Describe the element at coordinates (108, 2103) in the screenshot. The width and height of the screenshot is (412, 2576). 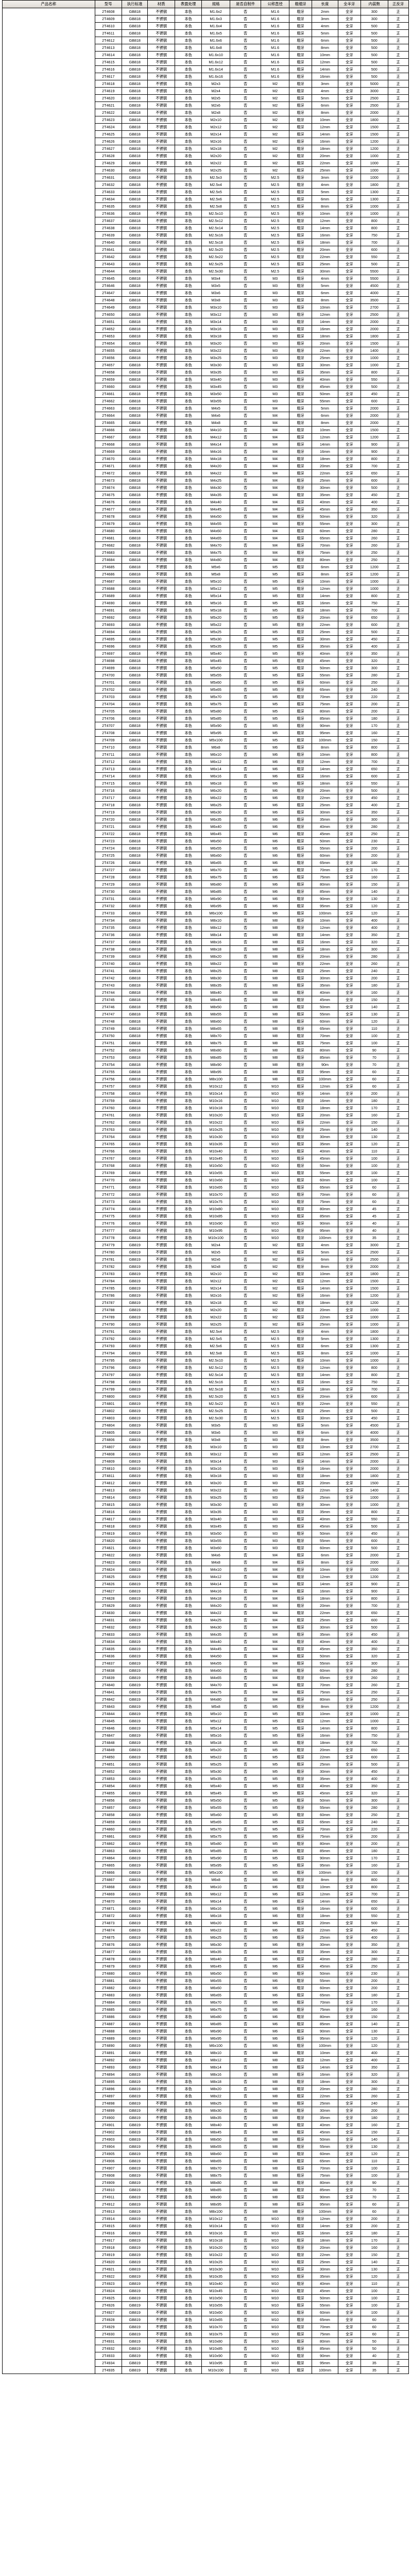
I see `cell-model: 2T4898` at that location.